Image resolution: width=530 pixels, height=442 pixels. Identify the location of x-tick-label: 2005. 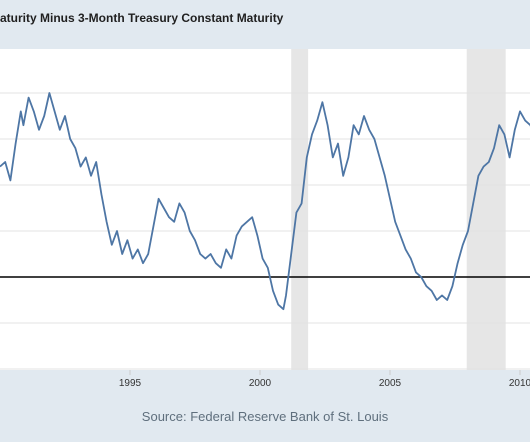
(390, 383).